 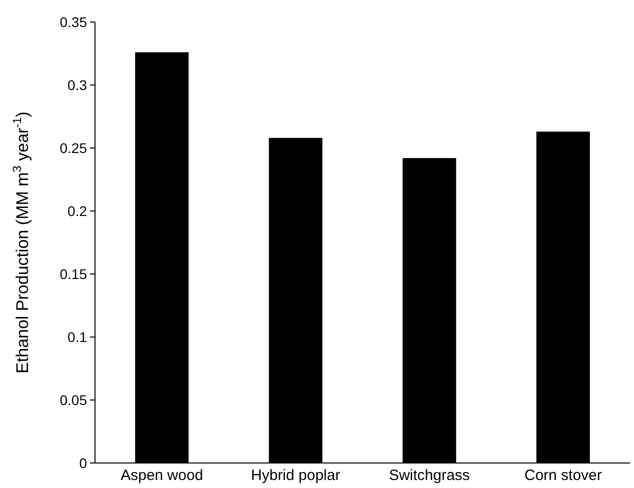 I want to click on y-tick-label: 0.3, so click(x=78, y=84).